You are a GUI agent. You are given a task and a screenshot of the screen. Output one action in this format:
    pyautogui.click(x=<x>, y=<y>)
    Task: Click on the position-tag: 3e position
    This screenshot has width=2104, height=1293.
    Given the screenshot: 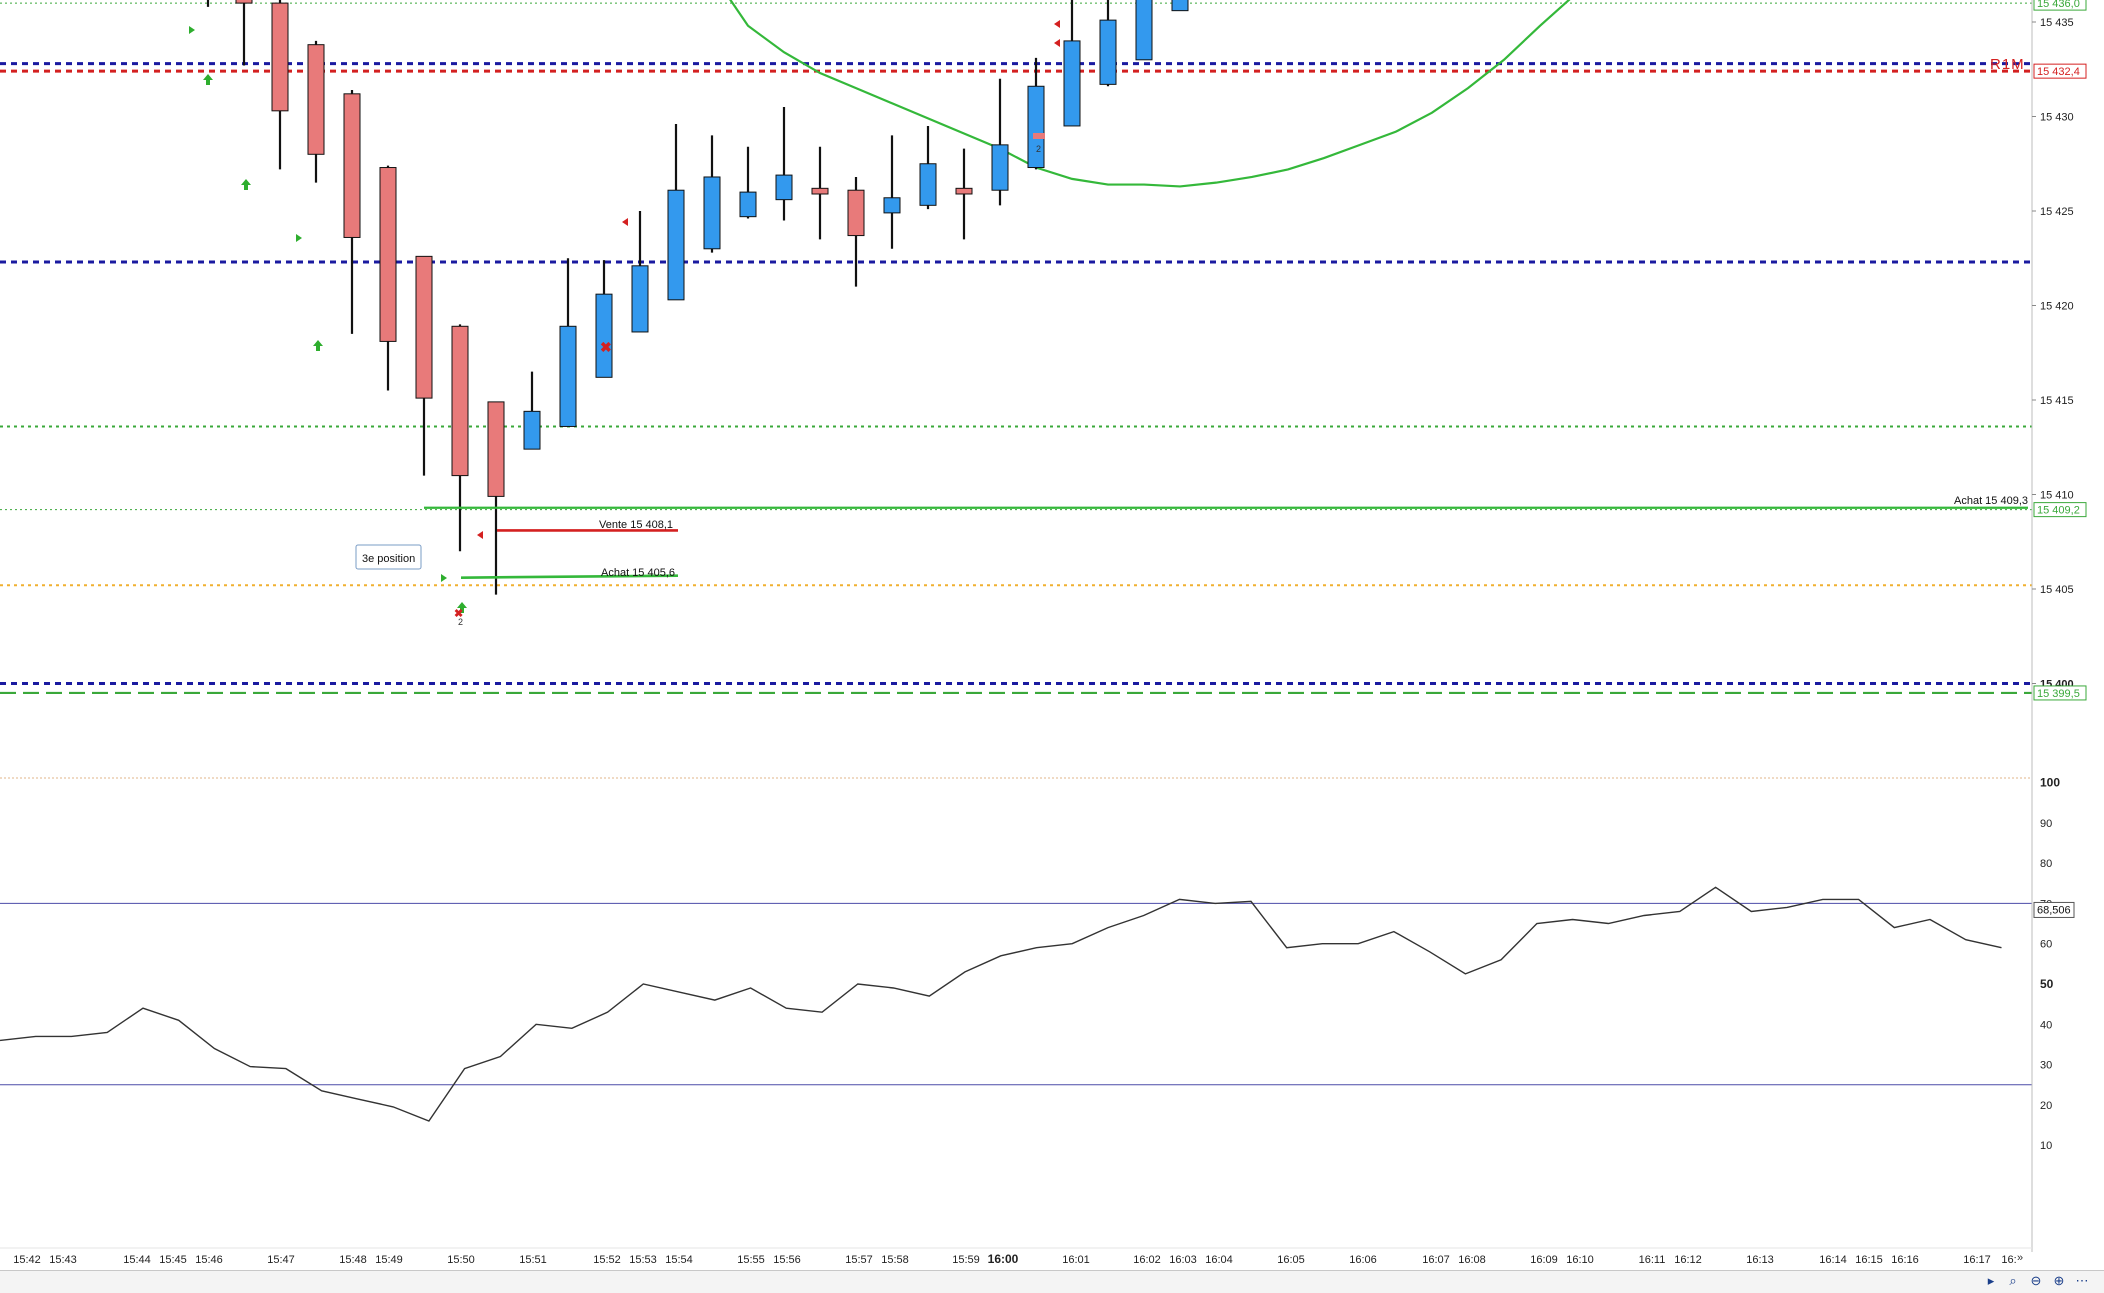 What is the action you would take?
    pyautogui.click(x=388, y=557)
    